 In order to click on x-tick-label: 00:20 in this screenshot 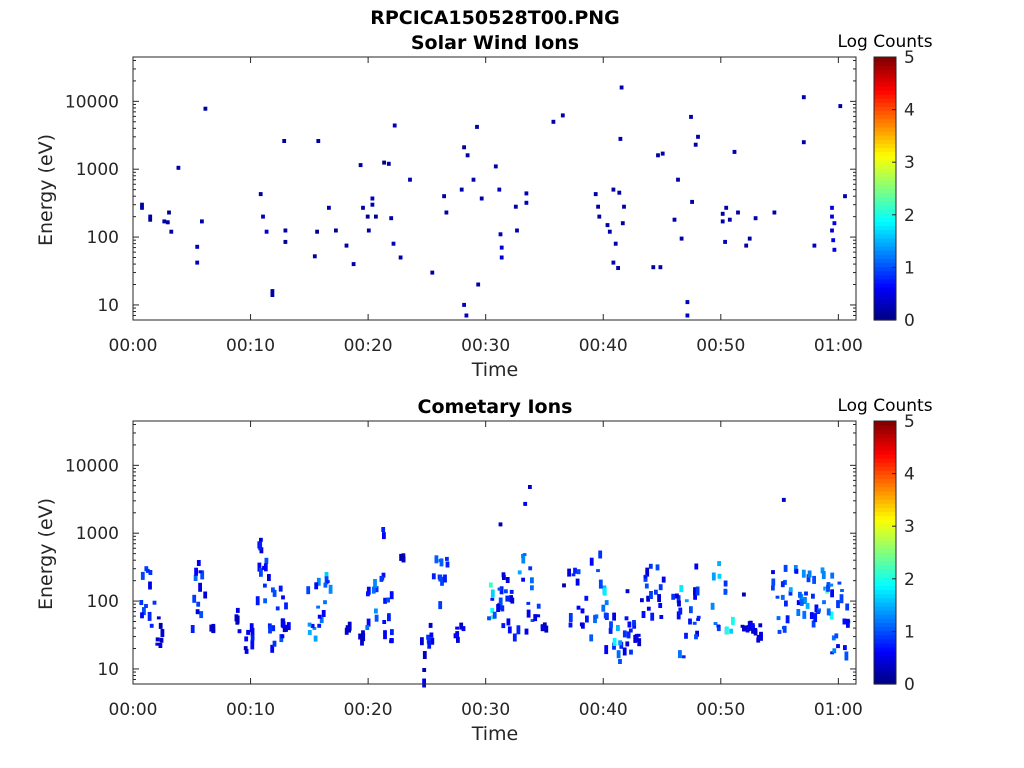, I will do `click(368, 710)`.